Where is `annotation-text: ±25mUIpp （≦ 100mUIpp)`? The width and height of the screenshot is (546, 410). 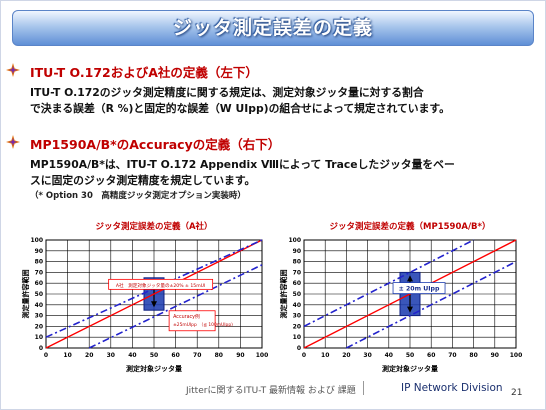
annotation-text: ±25mUIpp （≦ 100mUIpp) is located at coordinates (203, 325).